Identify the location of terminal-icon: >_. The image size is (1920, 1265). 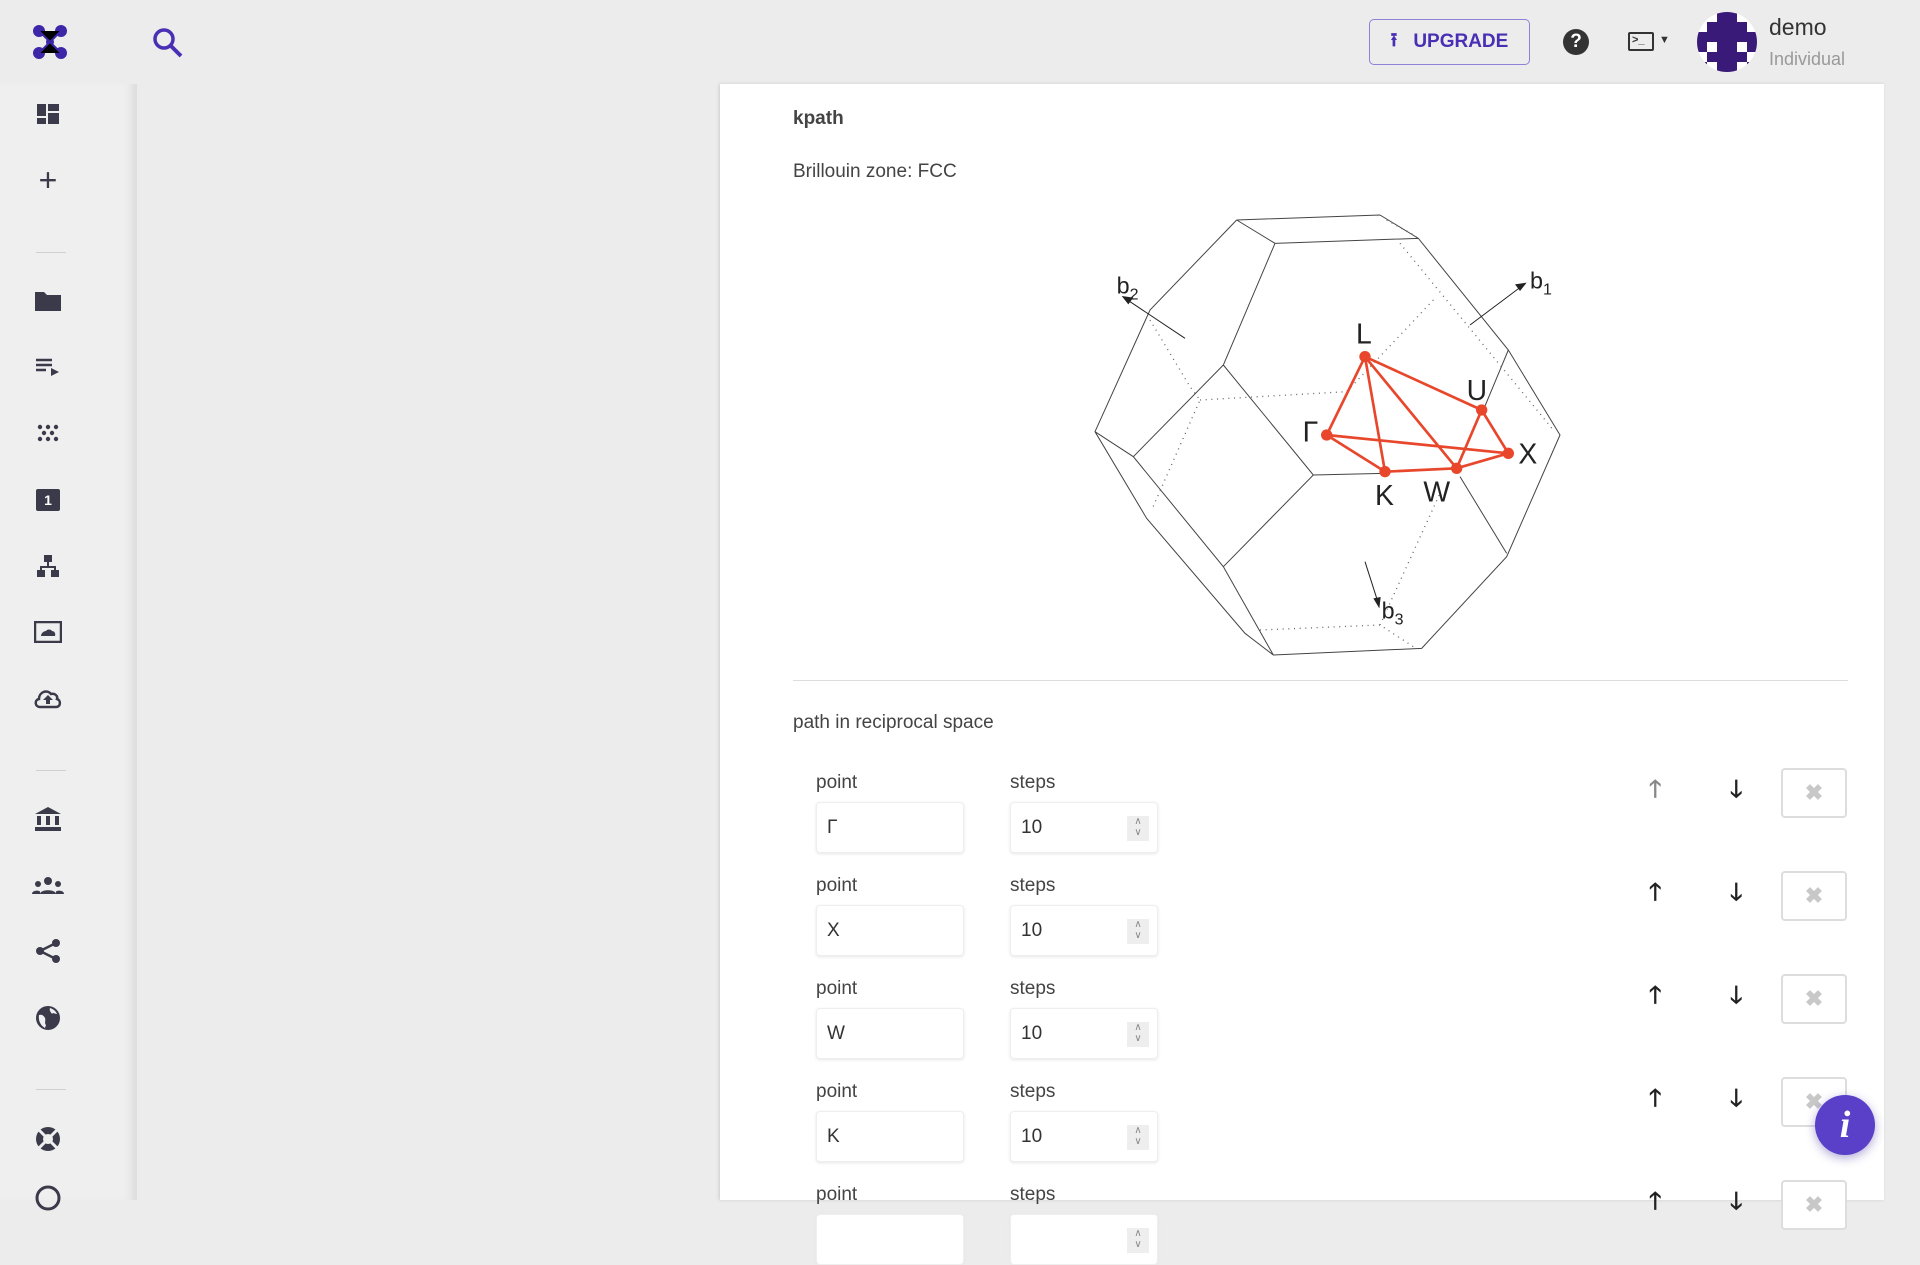
(1641, 41).